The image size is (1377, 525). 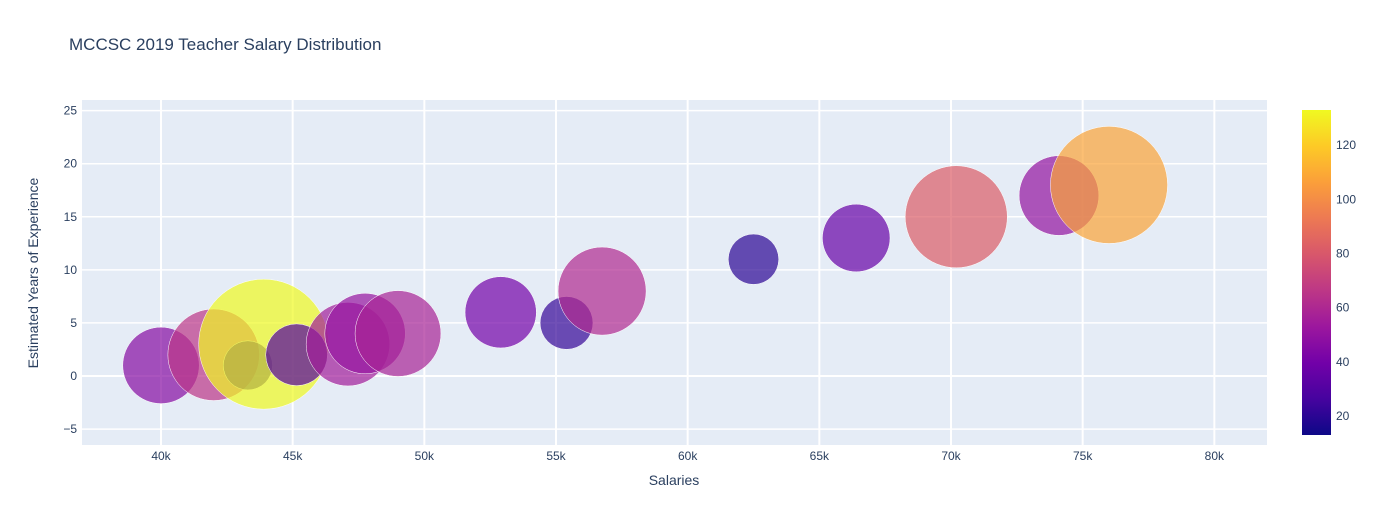 What do you see at coordinates (1083, 456) in the screenshot?
I see `x-tick-label: 75k` at bounding box center [1083, 456].